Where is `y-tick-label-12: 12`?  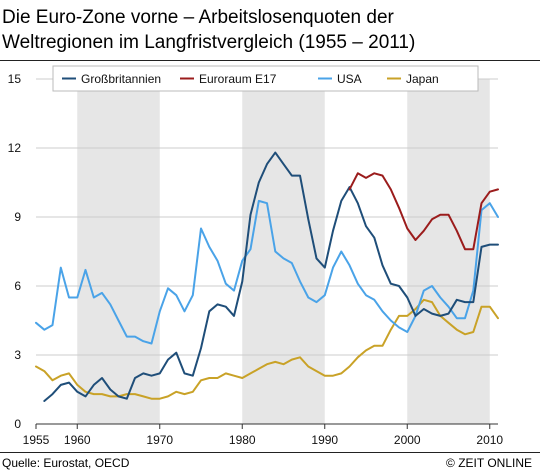 y-tick-label-12: 12 is located at coordinates (15, 148).